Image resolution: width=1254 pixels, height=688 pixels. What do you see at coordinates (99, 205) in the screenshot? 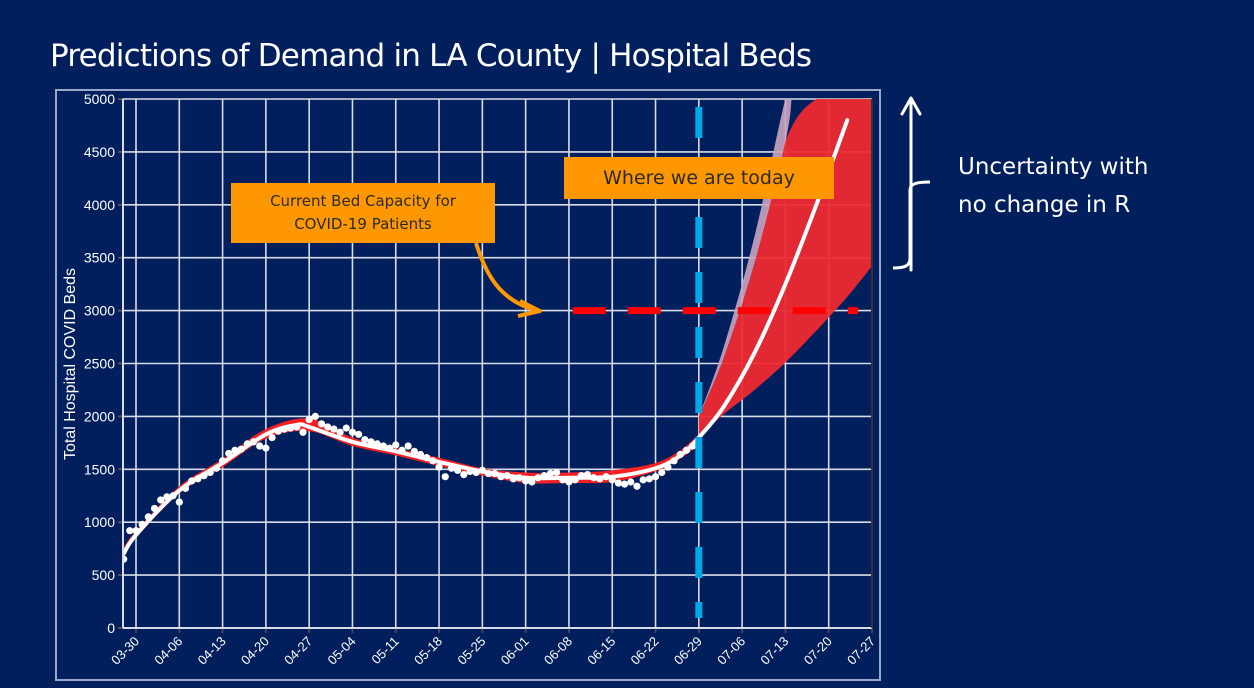
I see `y-tick-label: 4000` at bounding box center [99, 205].